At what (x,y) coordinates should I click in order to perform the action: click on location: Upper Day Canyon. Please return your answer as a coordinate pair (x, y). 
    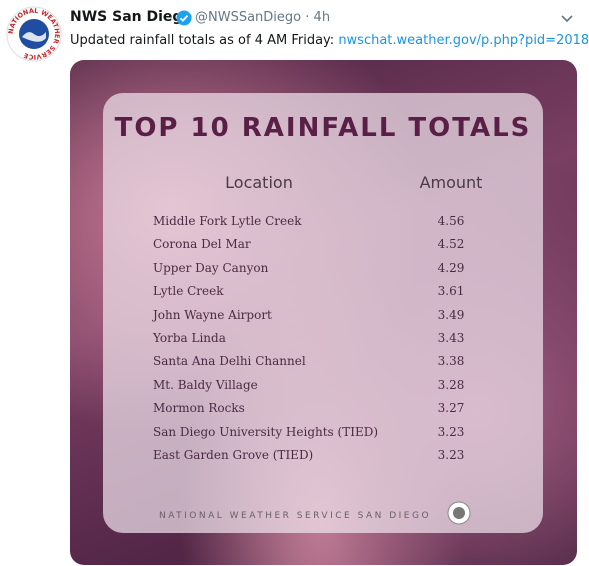
    Looking at the image, I should click on (211, 267).